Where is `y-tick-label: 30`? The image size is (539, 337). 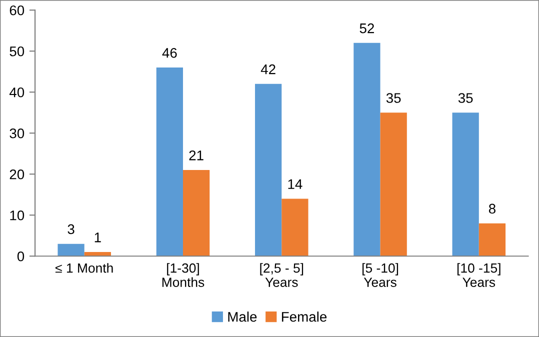 y-tick-label: 30 is located at coordinates (17, 133).